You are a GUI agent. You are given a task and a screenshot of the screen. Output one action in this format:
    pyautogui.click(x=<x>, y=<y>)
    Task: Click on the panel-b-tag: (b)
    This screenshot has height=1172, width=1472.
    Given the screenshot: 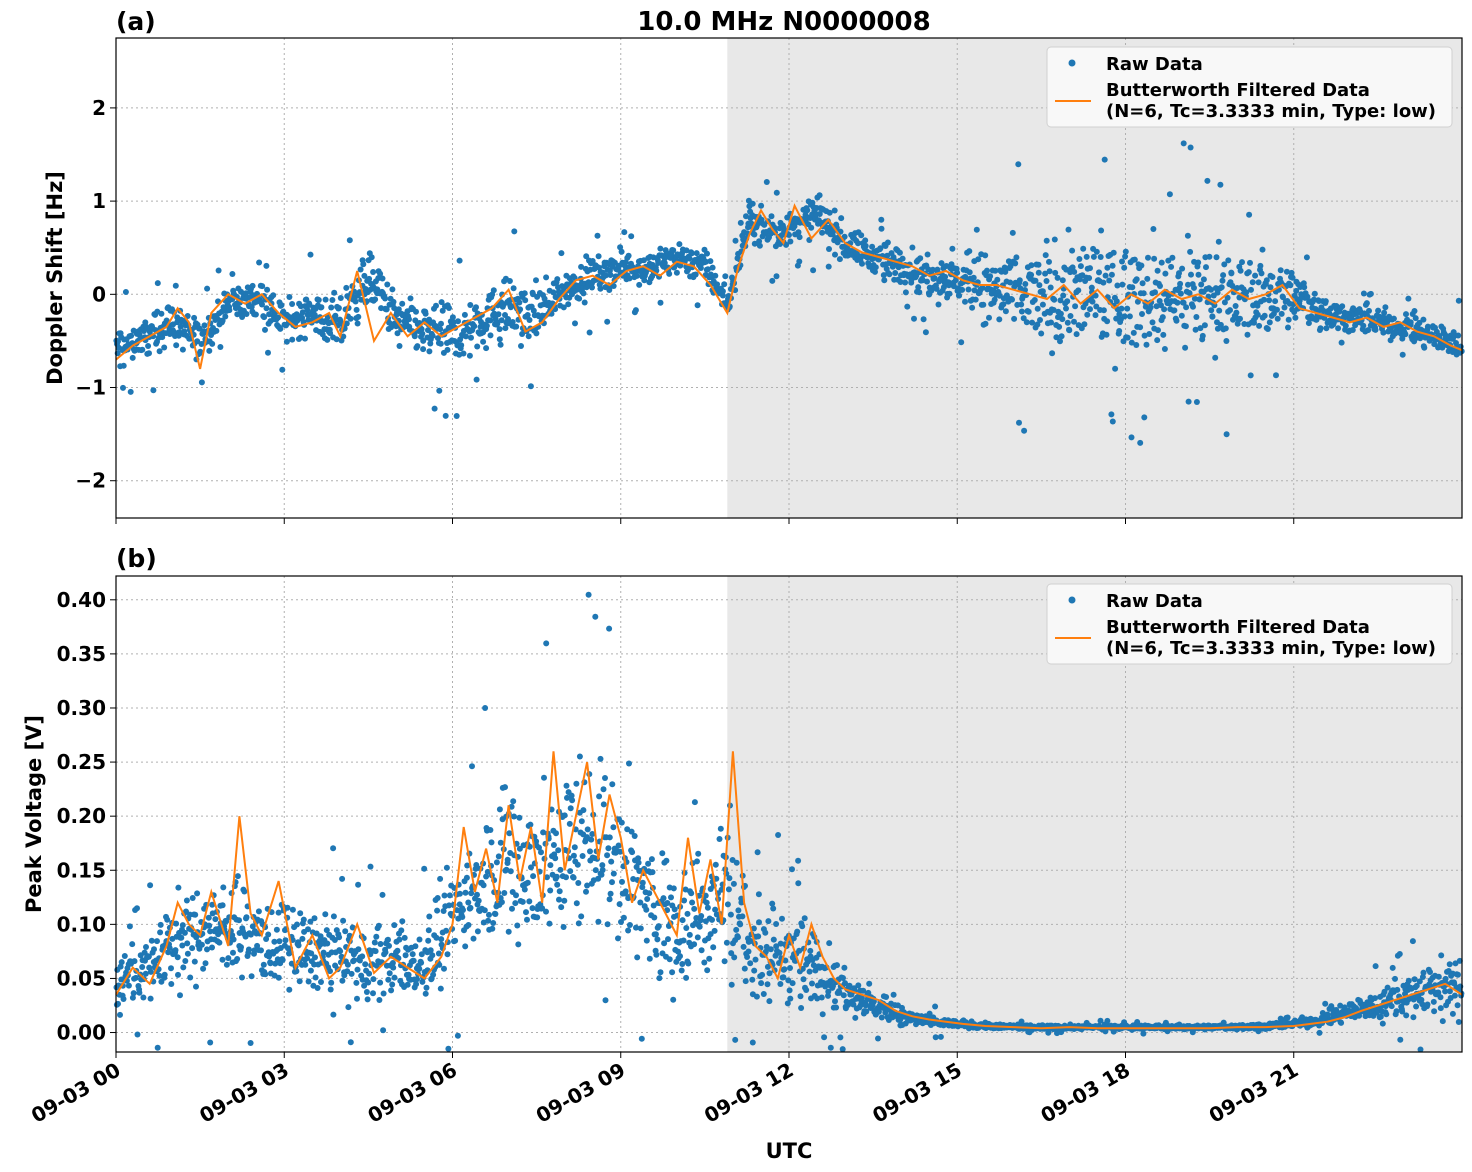 What is the action you would take?
    pyautogui.click(x=136, y=558)
    